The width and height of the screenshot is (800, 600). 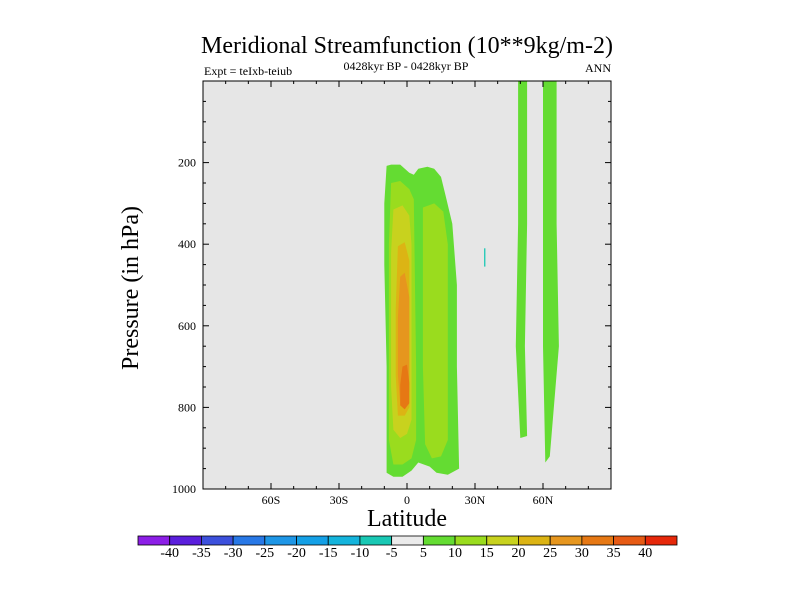 I want to click on y-tick-labels: 200 400 600 800 1000, so click(x=184, y=326).